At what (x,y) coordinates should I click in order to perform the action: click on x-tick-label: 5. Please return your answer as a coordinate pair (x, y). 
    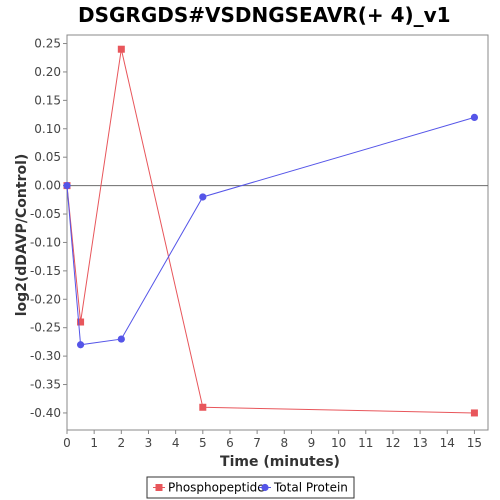
    Looking at the image, I should click on (203, 443).